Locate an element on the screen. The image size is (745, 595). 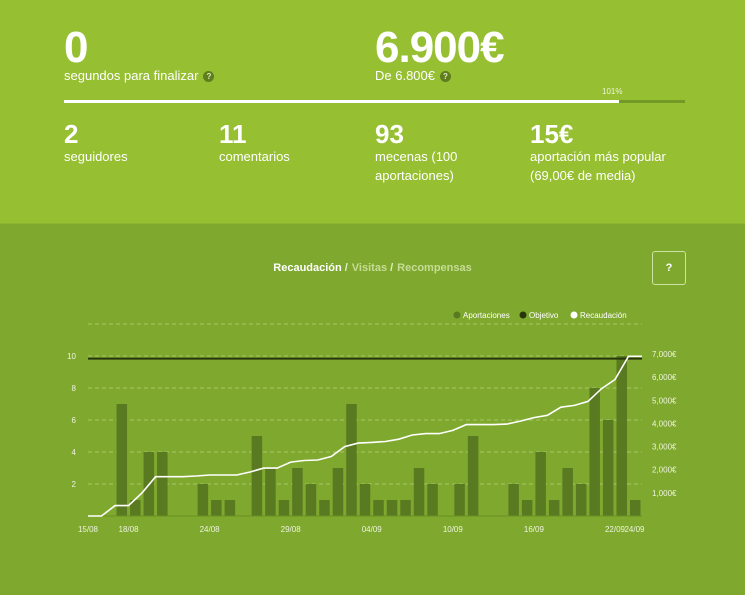
legend-item: Aportaciones is located at coordinates (486, 315).